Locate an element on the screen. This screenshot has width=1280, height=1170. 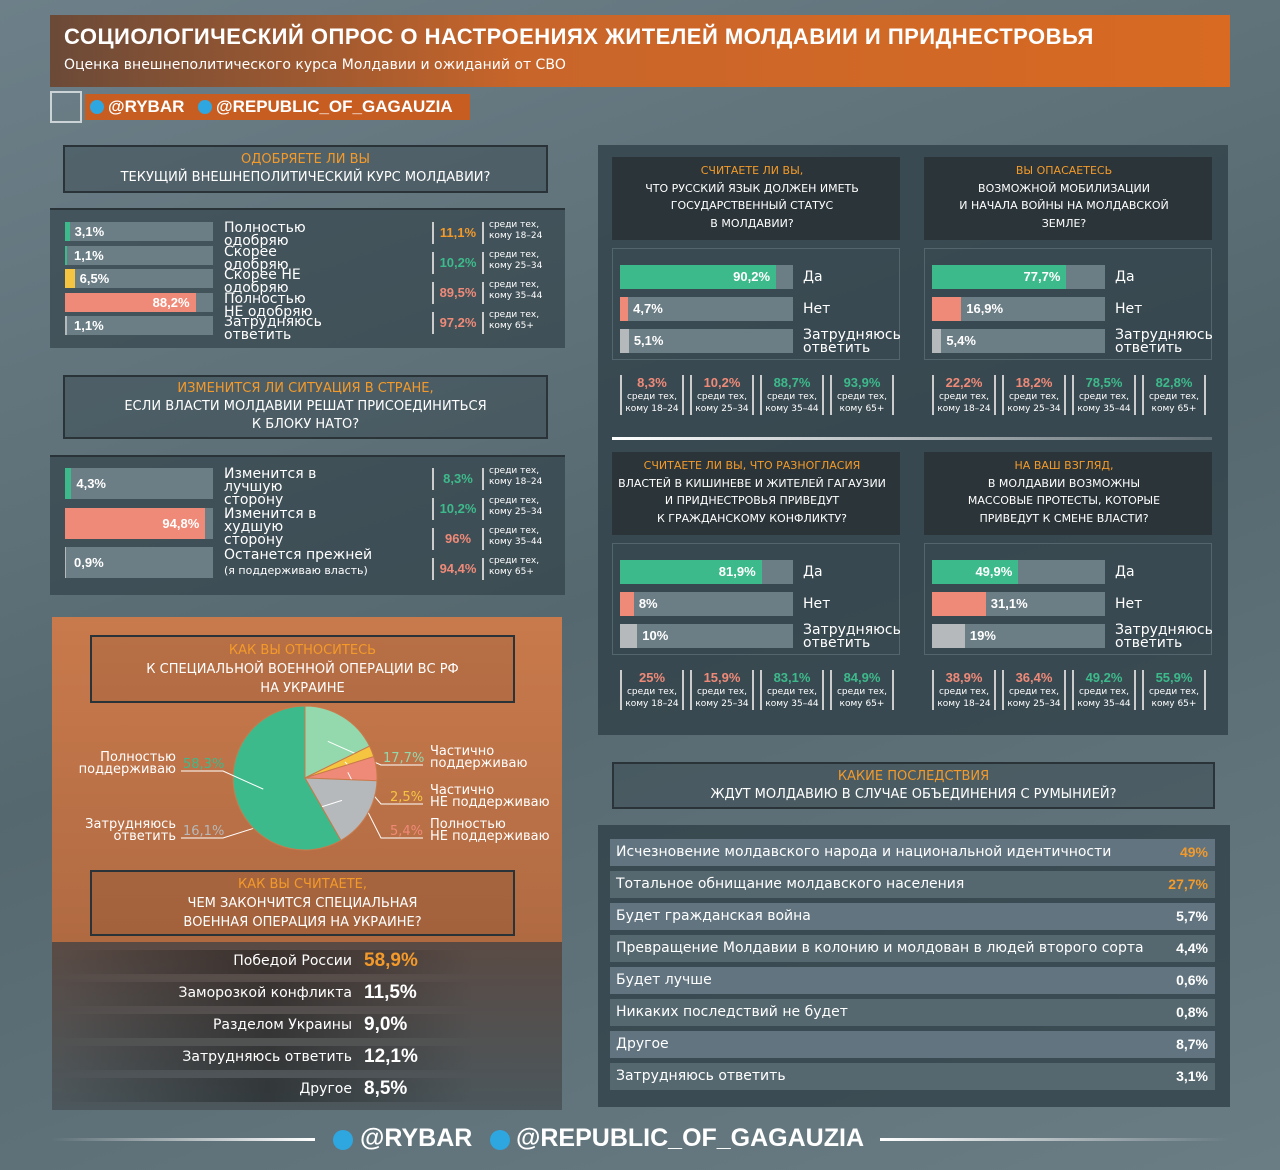
age-value: 89,5% is located at coordinates (458, 292).